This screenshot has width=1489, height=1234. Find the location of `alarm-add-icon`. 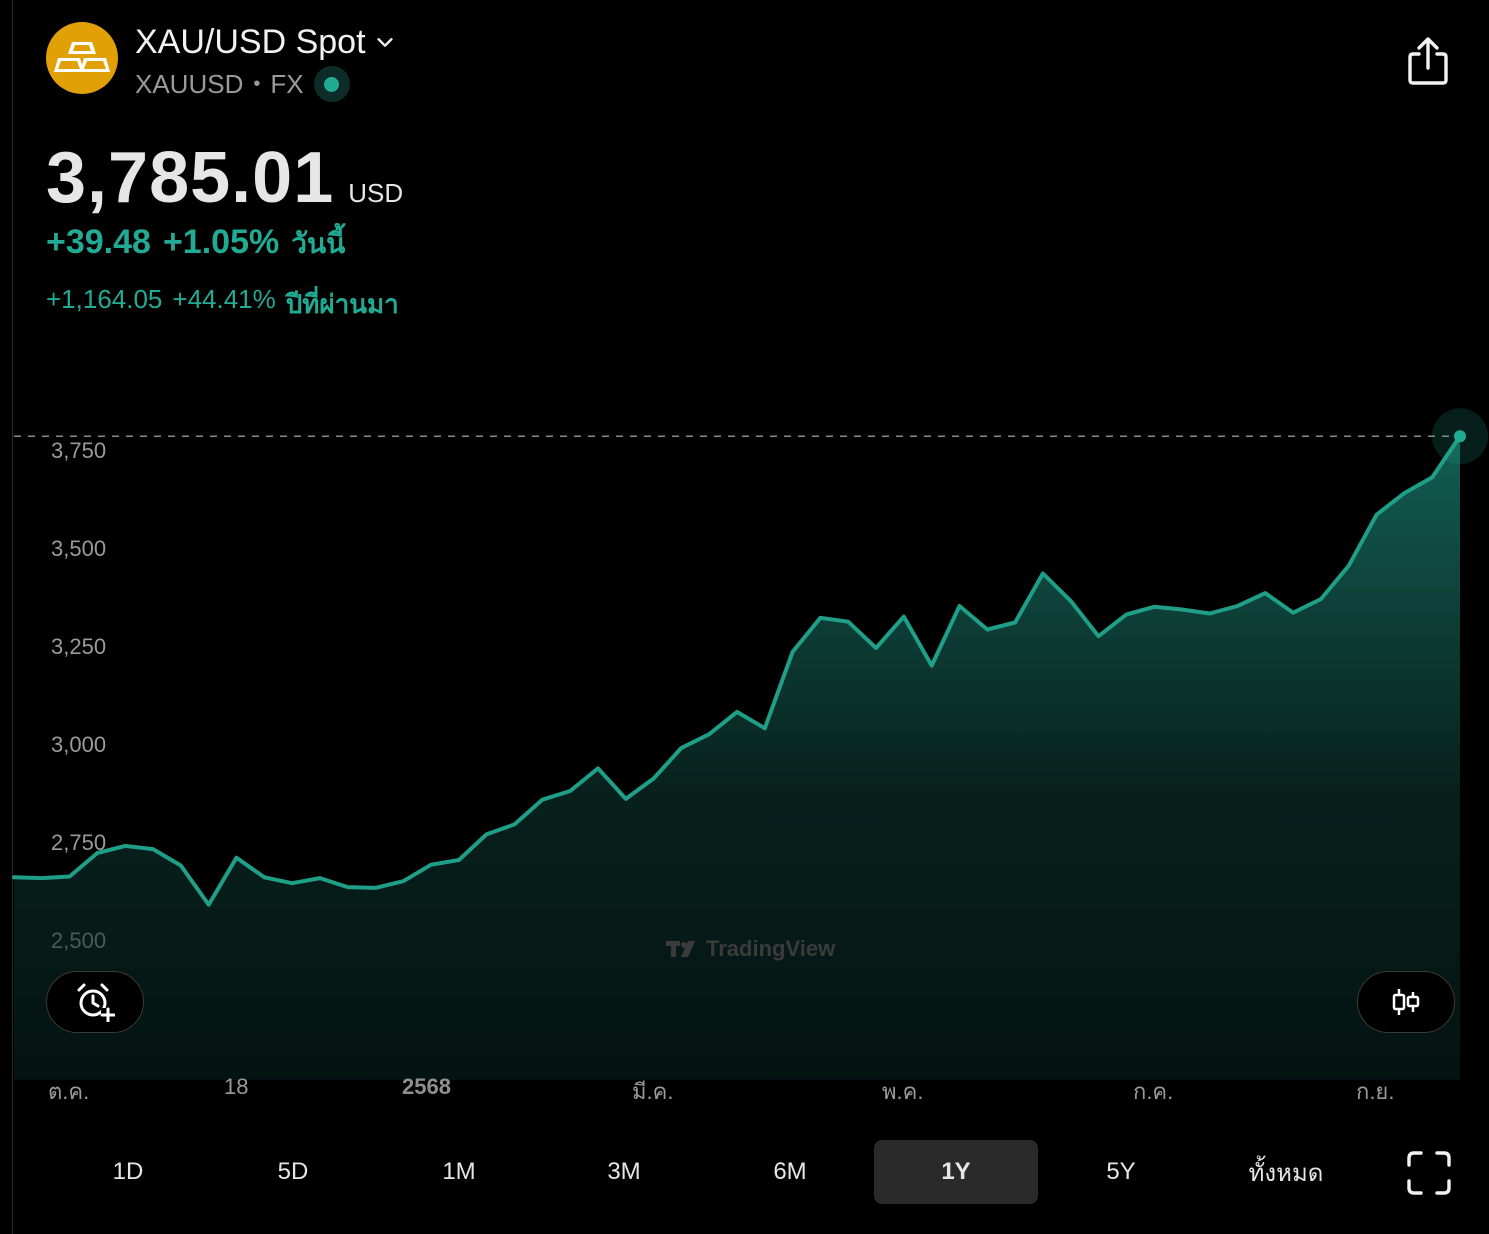

alarm-add-icon is located at coordinates (96, 1002).